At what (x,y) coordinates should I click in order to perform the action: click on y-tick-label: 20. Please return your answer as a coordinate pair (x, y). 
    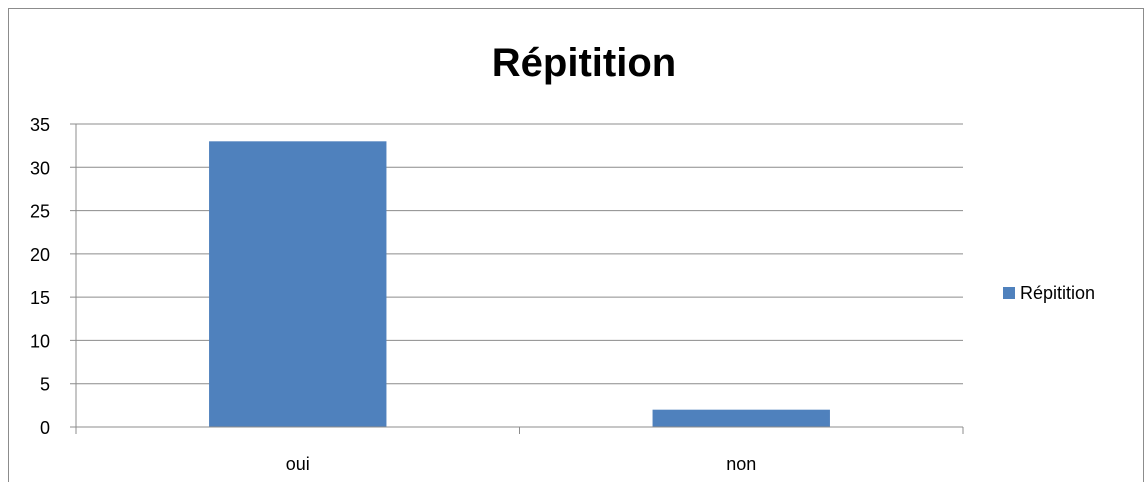
    Looking at the image, I should click on (40, 255).